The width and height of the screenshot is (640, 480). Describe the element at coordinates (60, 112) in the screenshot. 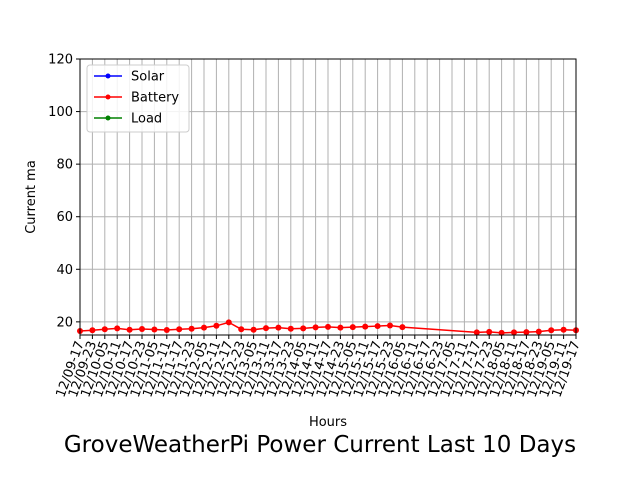

I see `y-tick-label: 100` at that location.